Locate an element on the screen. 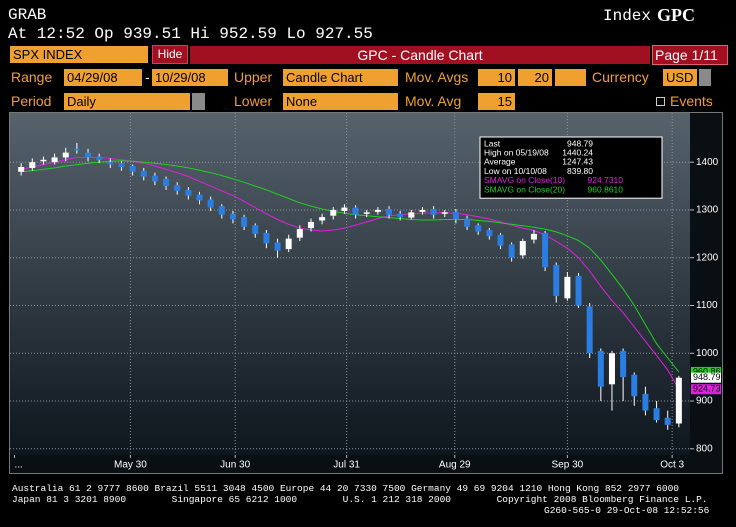 The image size is (736, 527). stats-box is located at coordinates (571, 167).